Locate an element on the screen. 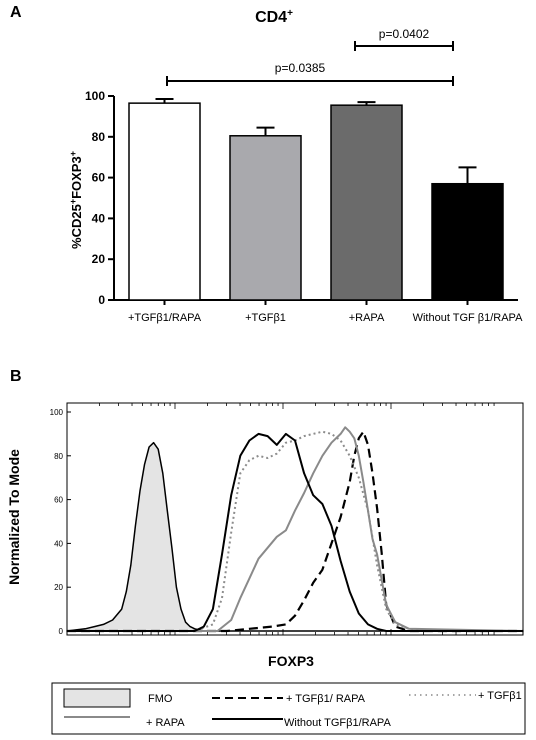 The height and width of the screenshot is (740, 536). panel-a-y-ticks: 0 20 40 60 80 100 is located at coordinates (99, 198).